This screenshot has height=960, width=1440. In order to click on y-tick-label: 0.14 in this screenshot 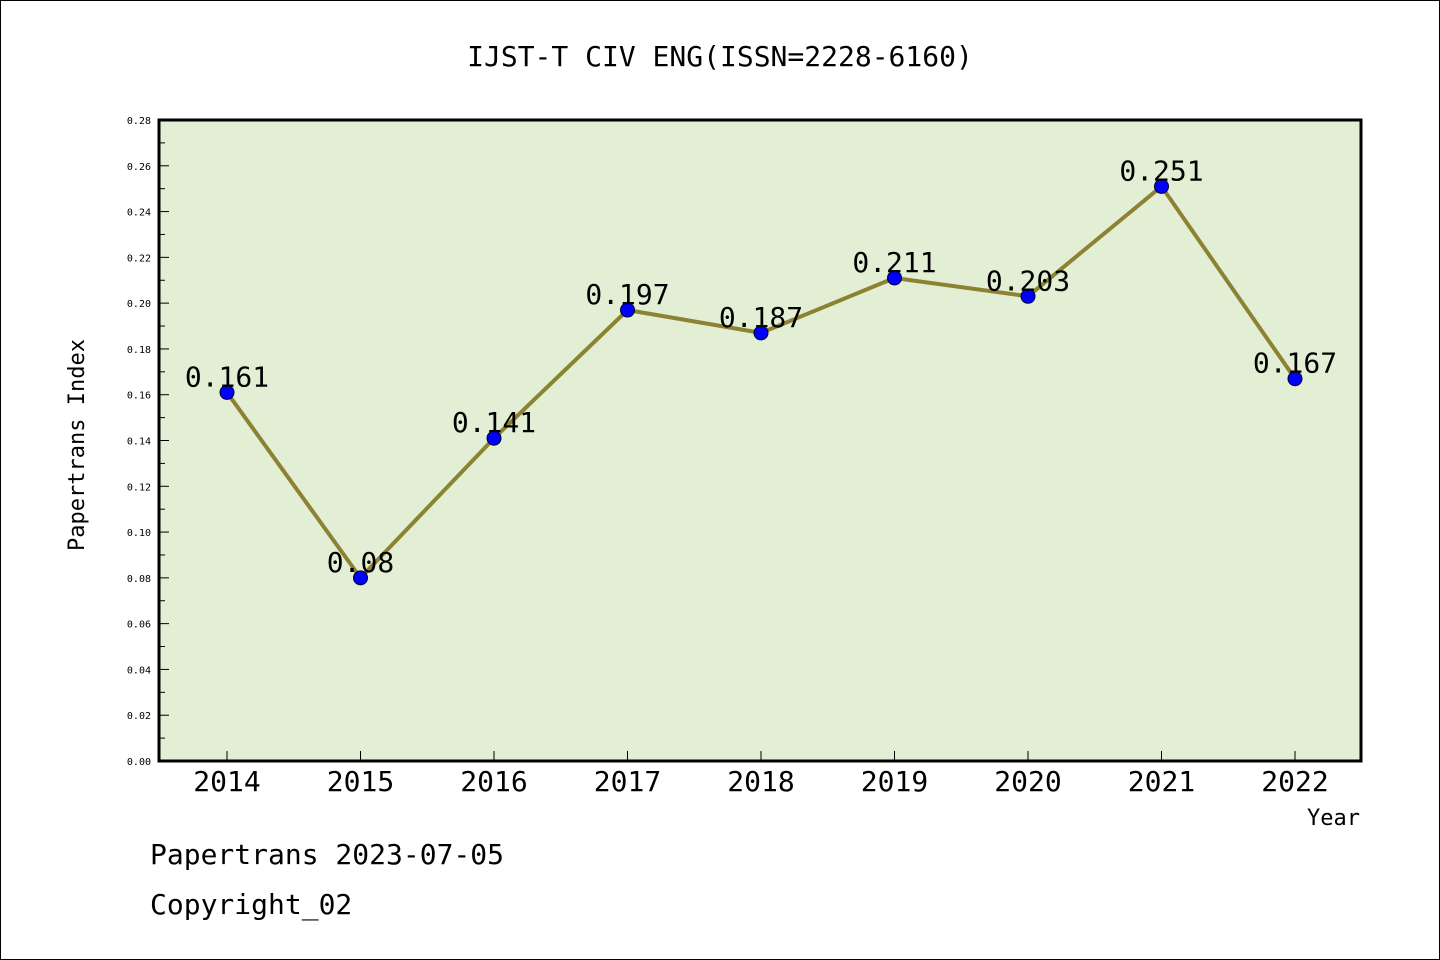, I will do `click(139, 442)`.